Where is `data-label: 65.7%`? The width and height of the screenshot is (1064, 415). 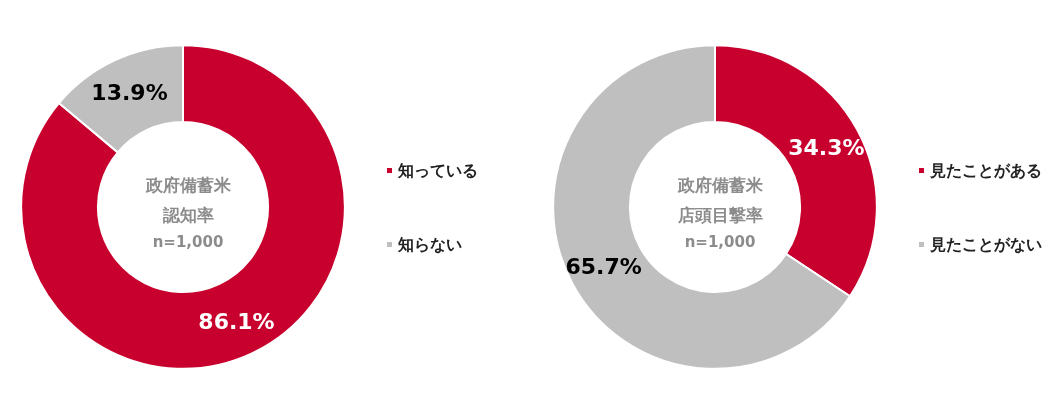 data-label: 65.7% is located at coordinates (603, 267).